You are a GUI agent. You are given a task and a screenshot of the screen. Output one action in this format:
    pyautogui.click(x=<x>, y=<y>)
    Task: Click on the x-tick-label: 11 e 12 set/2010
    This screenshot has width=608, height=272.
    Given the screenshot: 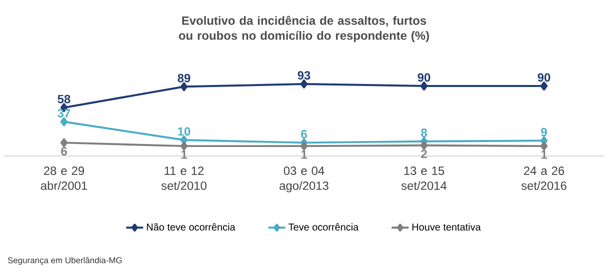 What is the action you would take?
    pyautogui.click(x=183, y=178)
    